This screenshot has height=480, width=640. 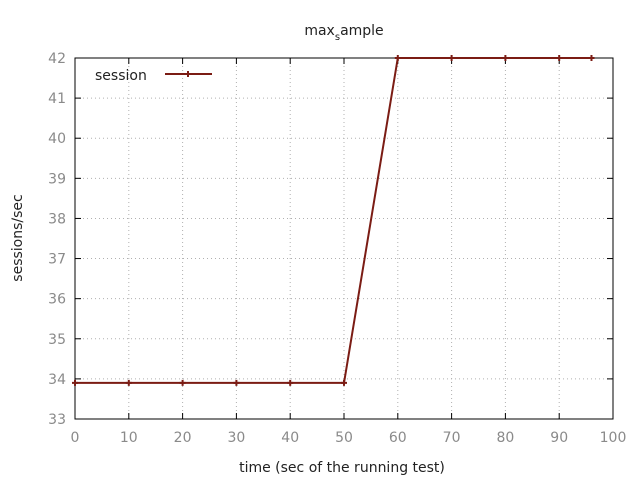 I want to click on x-tick-label: 90, so click(x=559, y=438).